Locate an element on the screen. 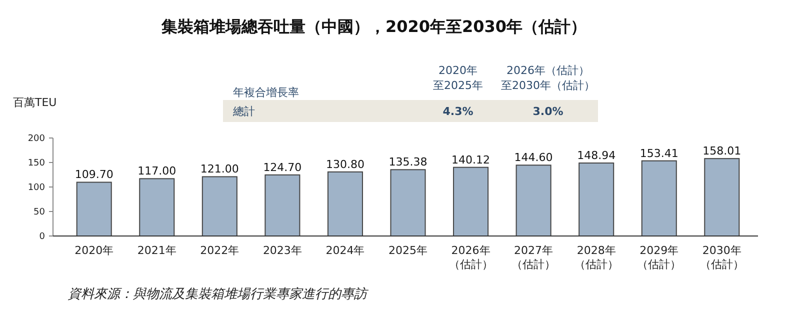  text: 2026年（估計）至2030年（估計） is located at coordinates (548, 78).